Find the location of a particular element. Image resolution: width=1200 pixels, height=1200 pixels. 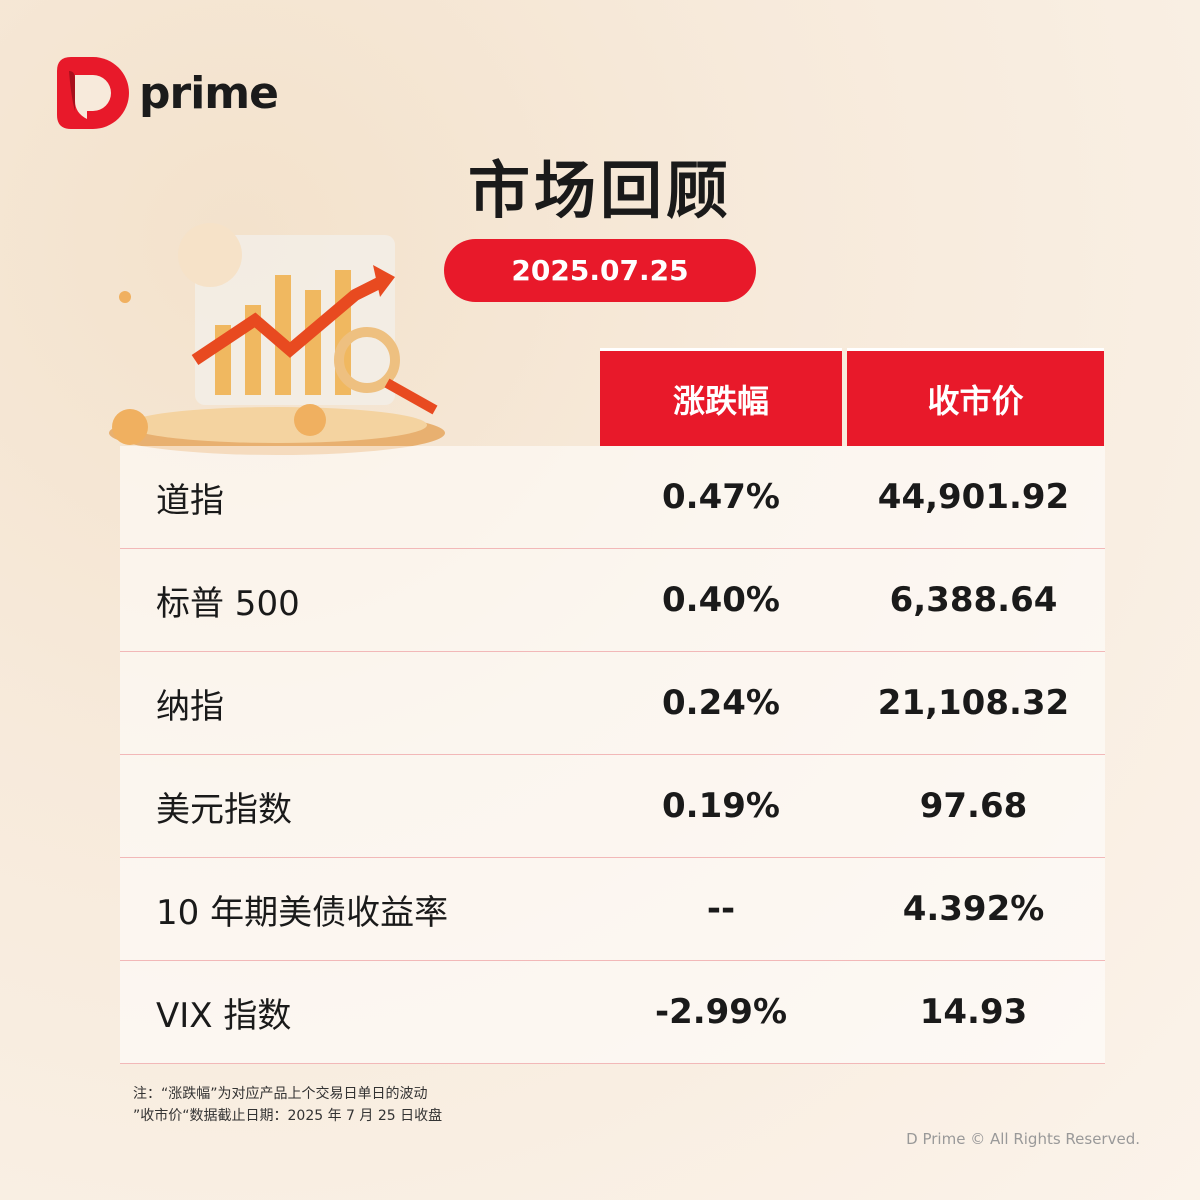

footnote-line: 注：“涨跌幅”为对应产品上个交易日单日的波动 is located at coordinates (280, 1094).